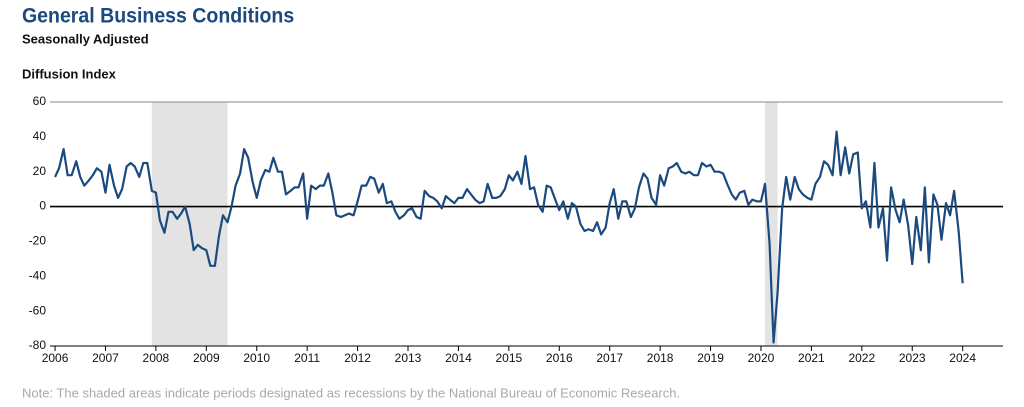 The image size is (1024, 407). Describe the element at coordinates (912, 358) in the screenshot. I see `x-tick-label: 2023` at that location.